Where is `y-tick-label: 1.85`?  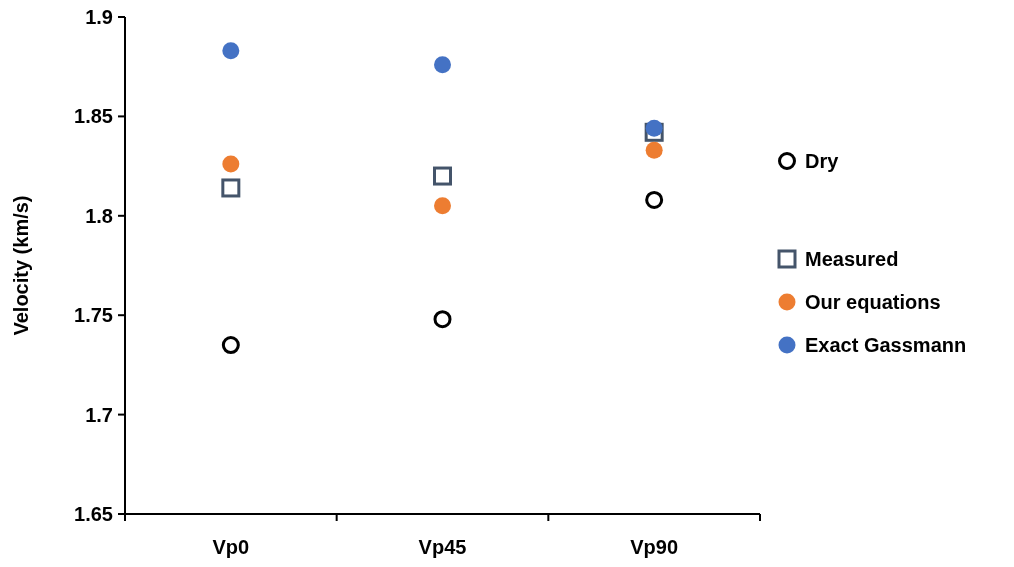 y-tick-label: 1.85 is located at coordinates (93, 116).